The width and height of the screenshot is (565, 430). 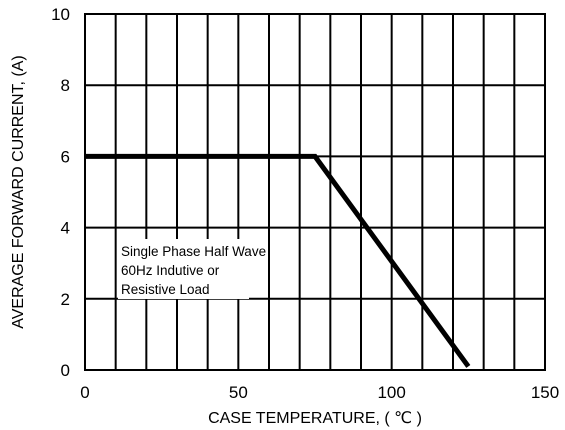 What do you see at coordinates (238, 392) in the screenshot?
I see `x-tick-label: 50` at bounding box center [238, 392].